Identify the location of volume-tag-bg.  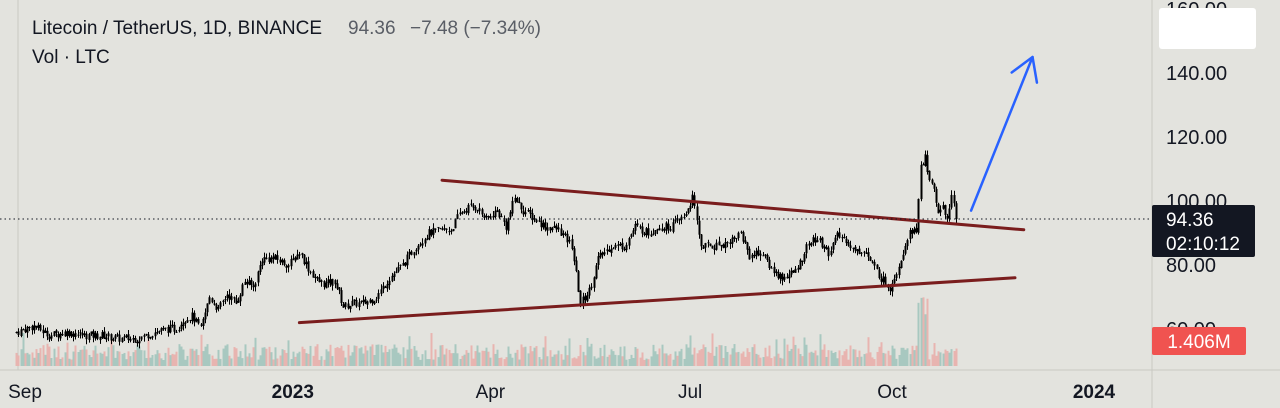
(1199, 341).